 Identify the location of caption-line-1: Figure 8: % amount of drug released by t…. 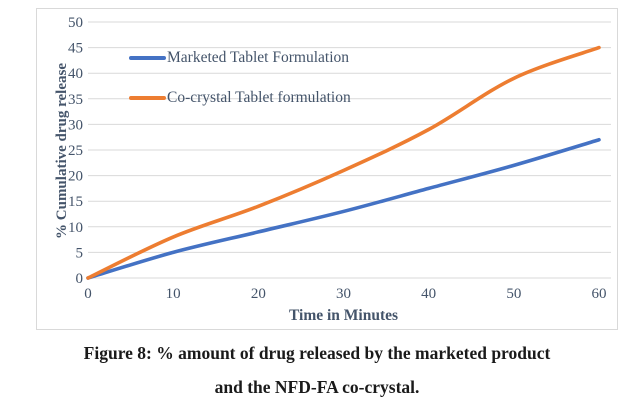
(317, 353).